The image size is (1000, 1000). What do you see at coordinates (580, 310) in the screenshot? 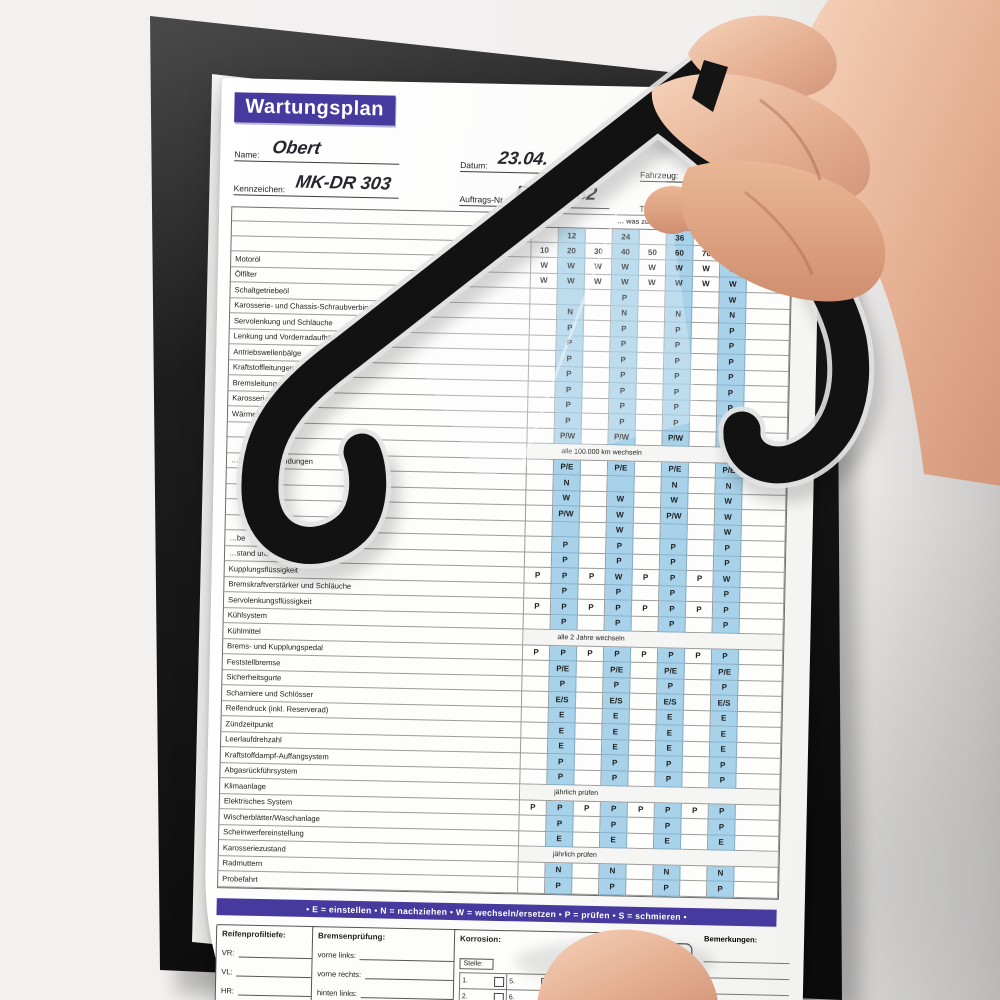
I see `foil-edge` at bounding box center [580, 310].